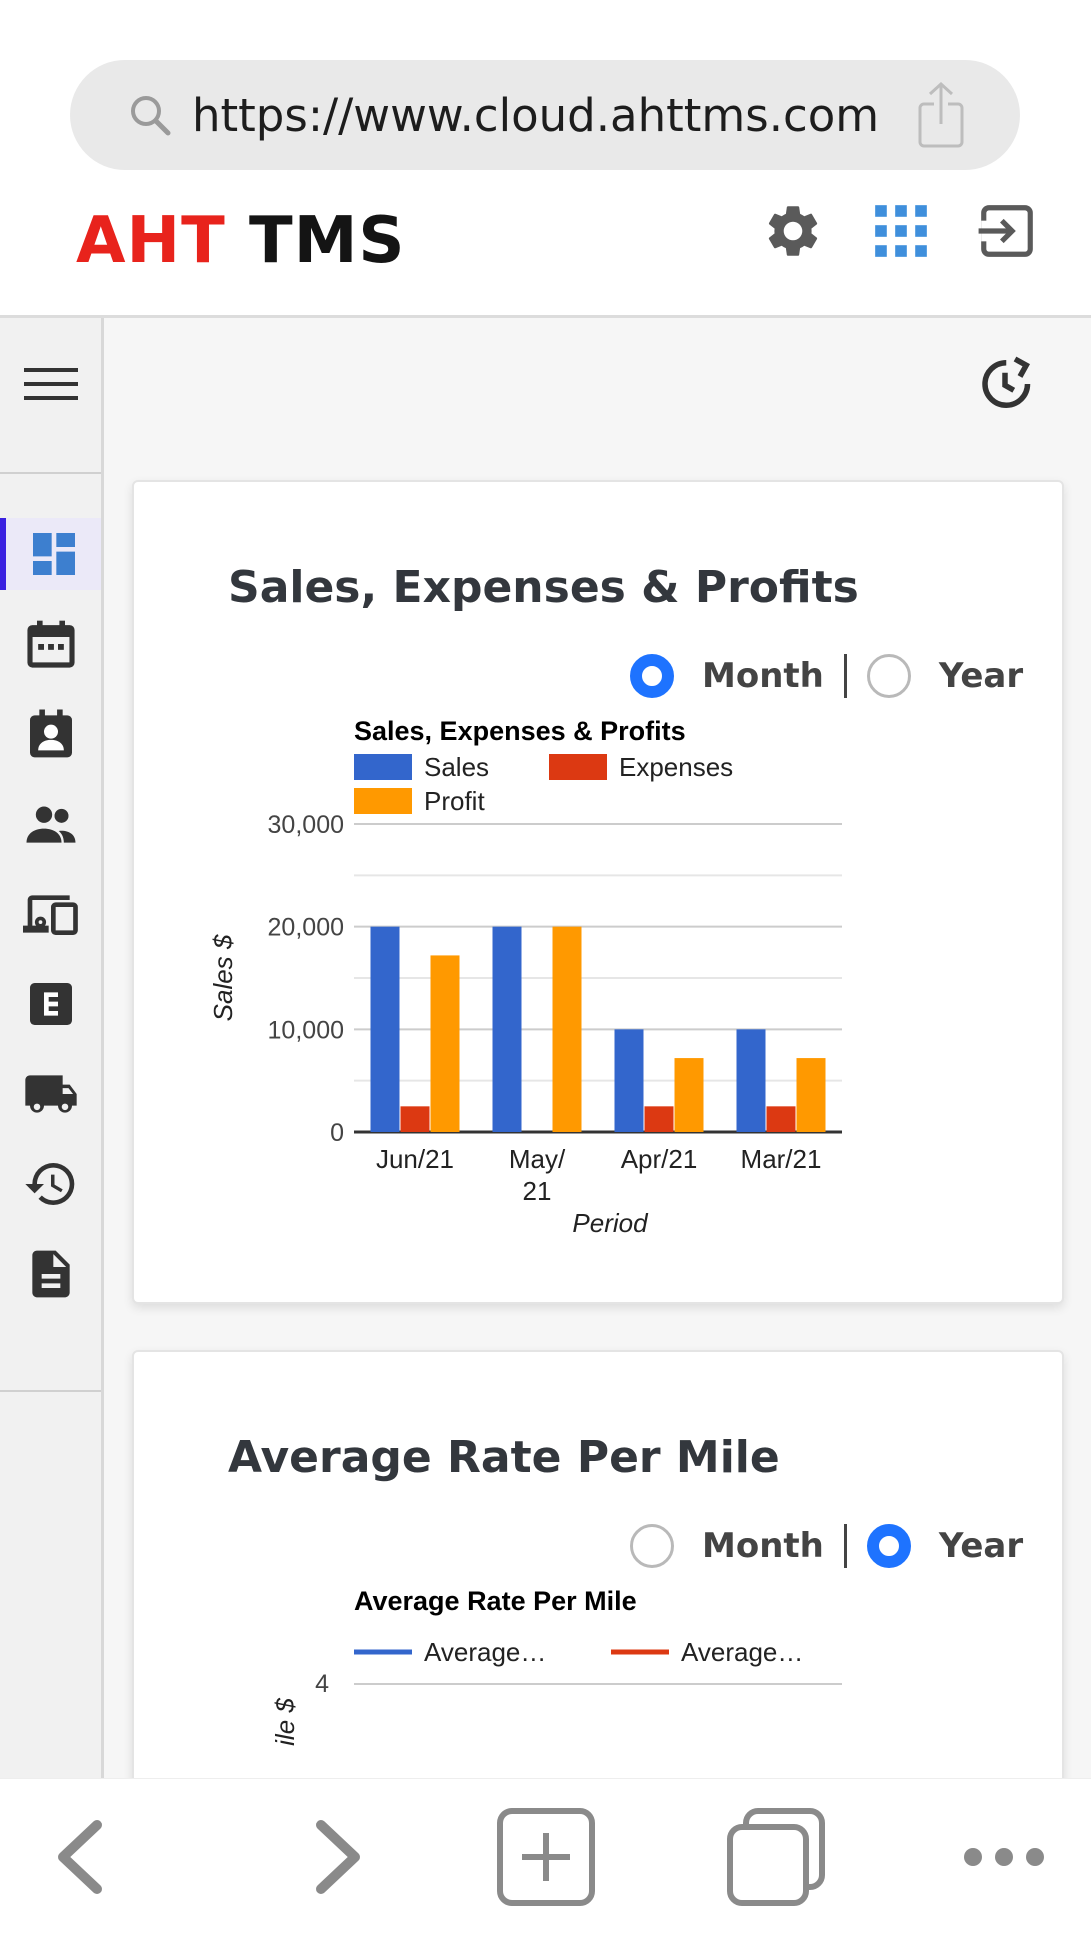  I want to click on tabs-button, so click(776, 1856).